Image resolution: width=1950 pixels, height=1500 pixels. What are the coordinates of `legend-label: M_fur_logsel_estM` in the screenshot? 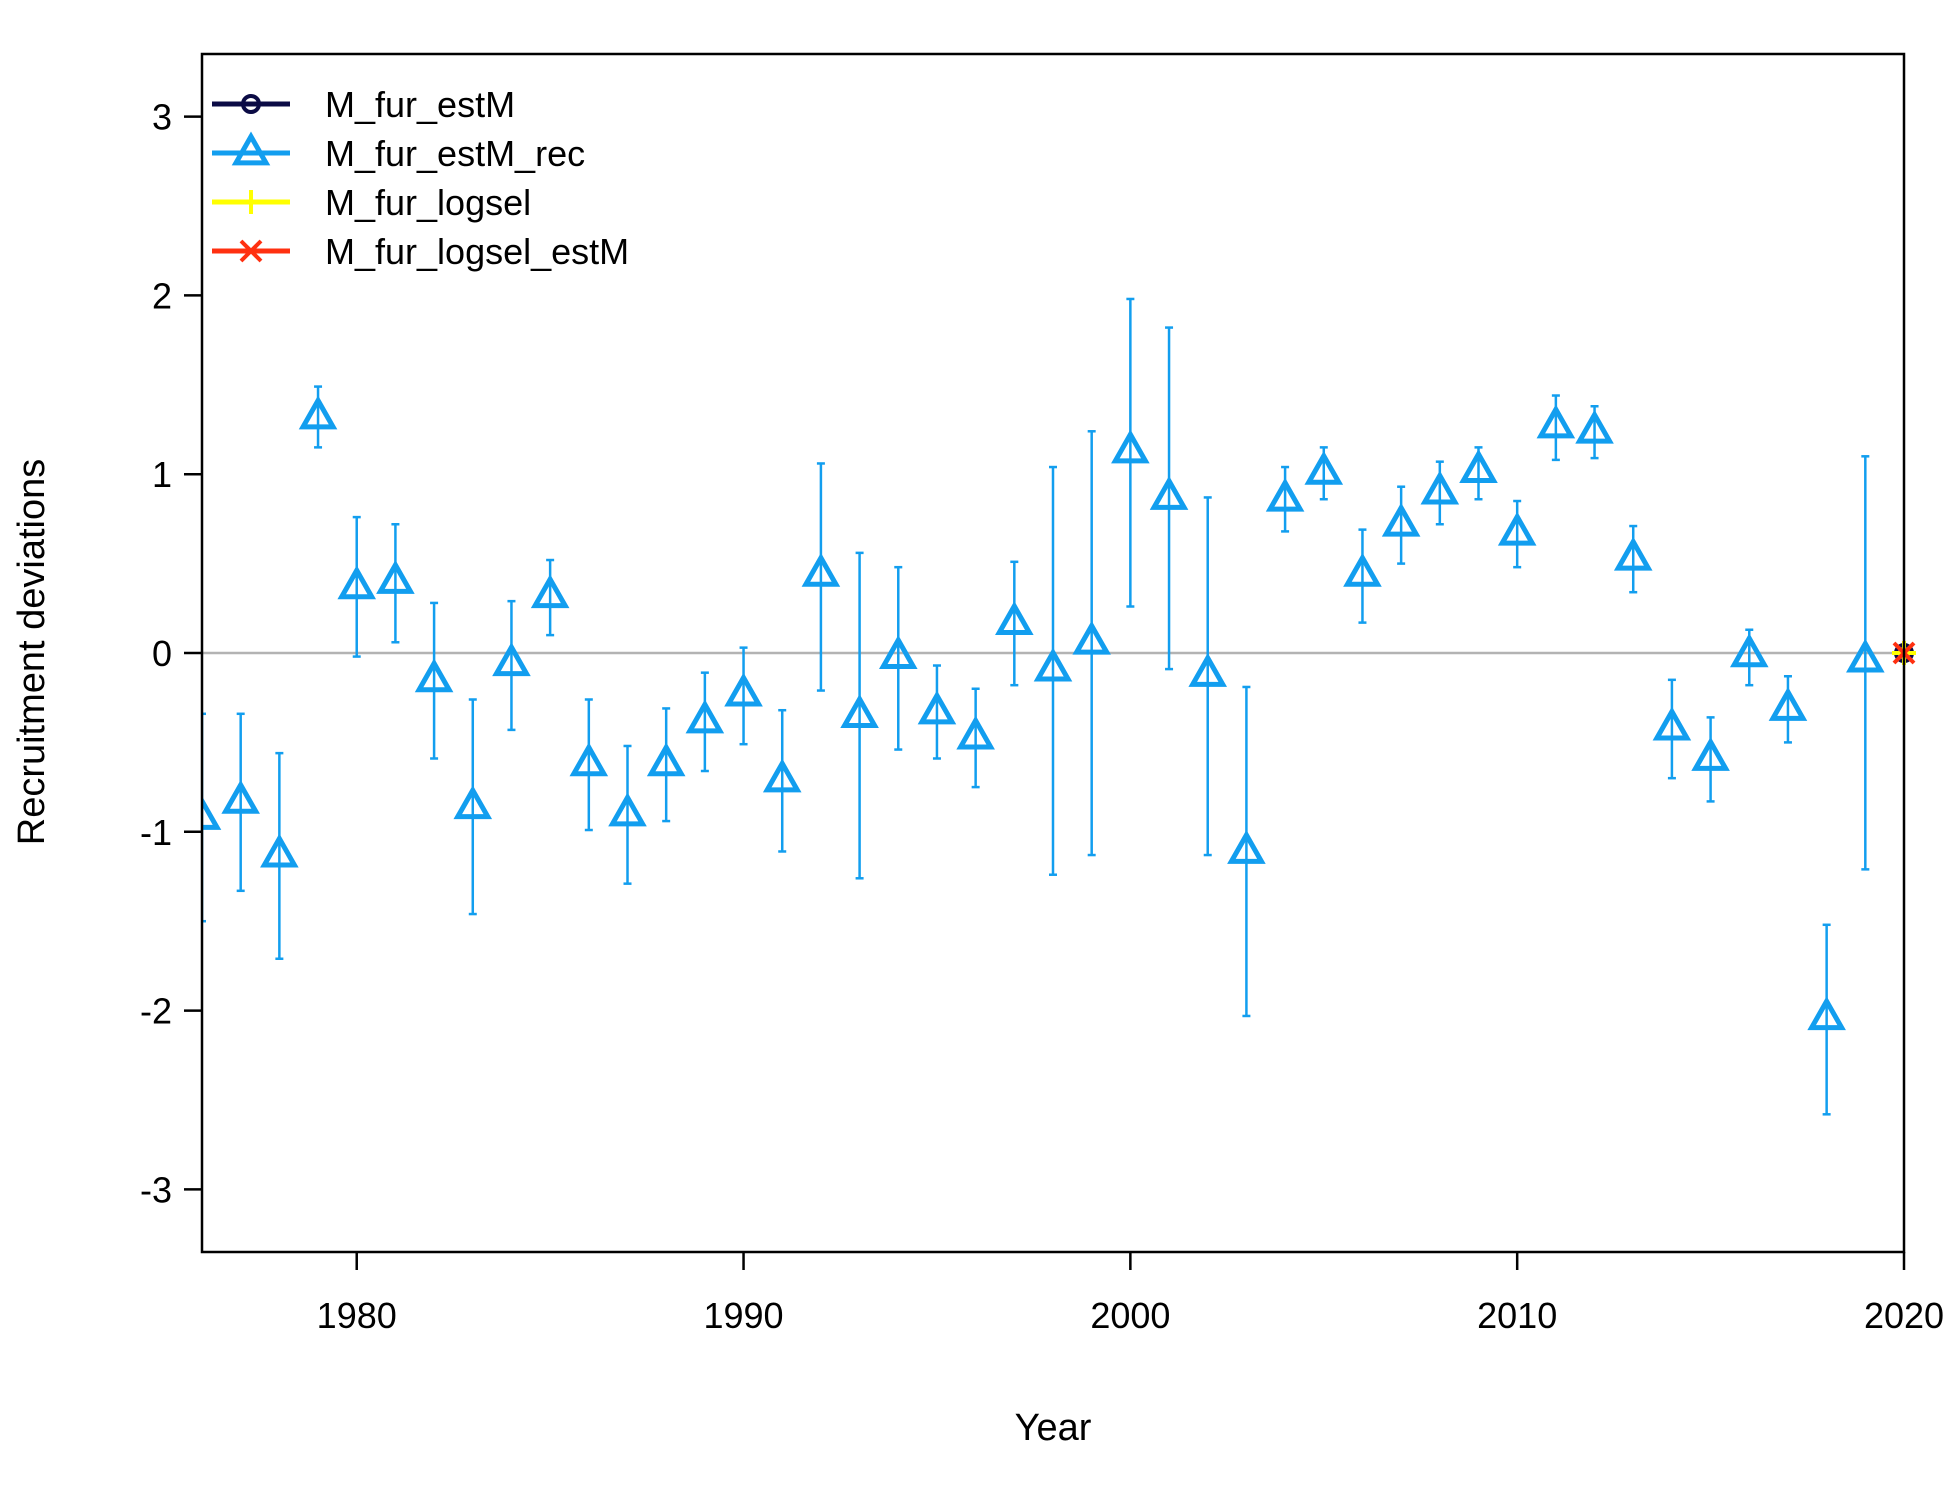 It's located at (477, 251).